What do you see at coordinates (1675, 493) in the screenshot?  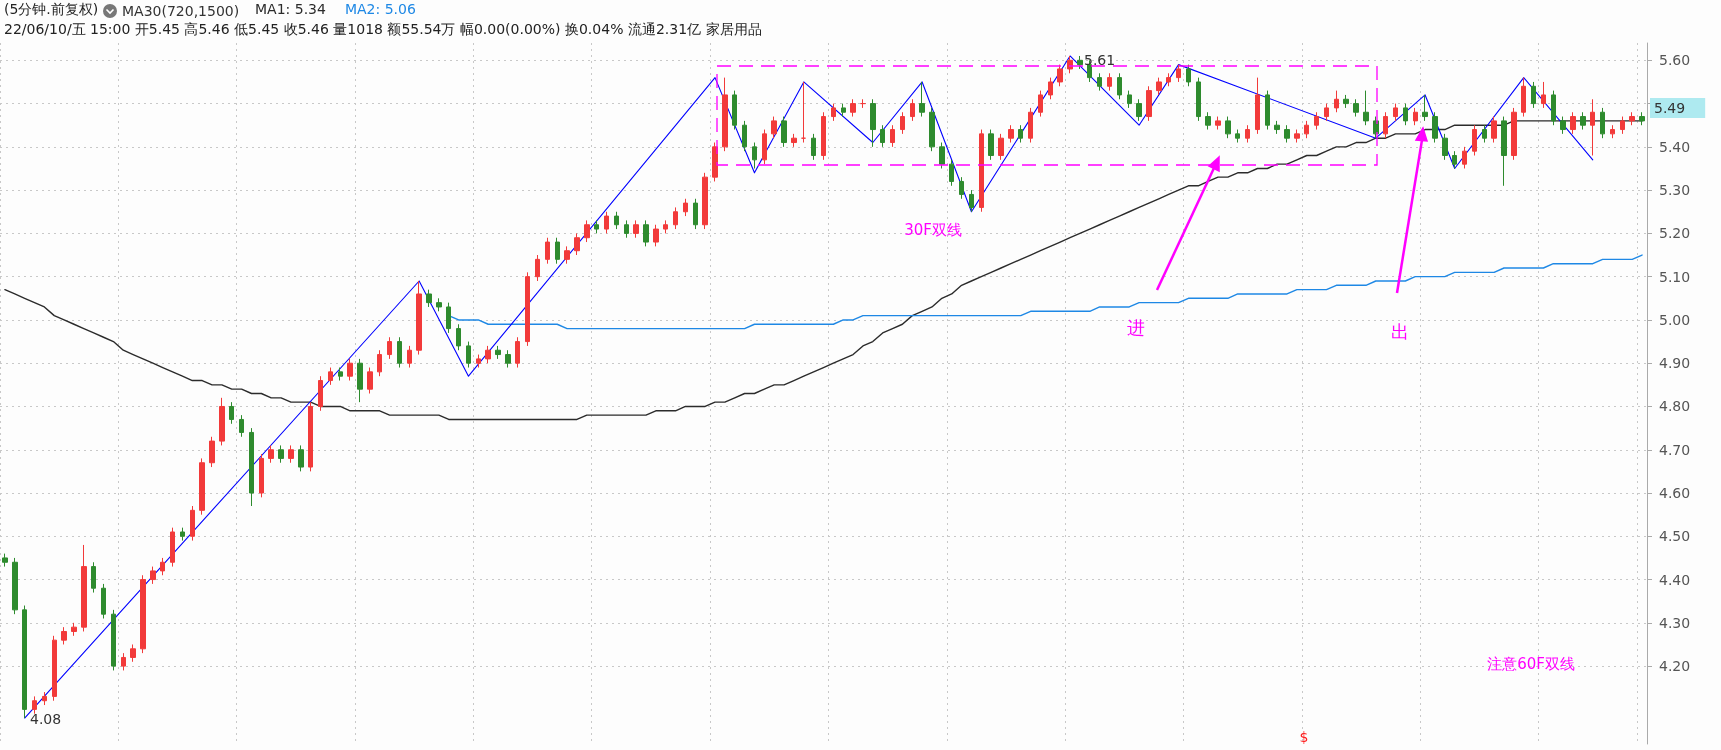 I see `y-tick-label: 4.60` at bounding box center [1675, 493].